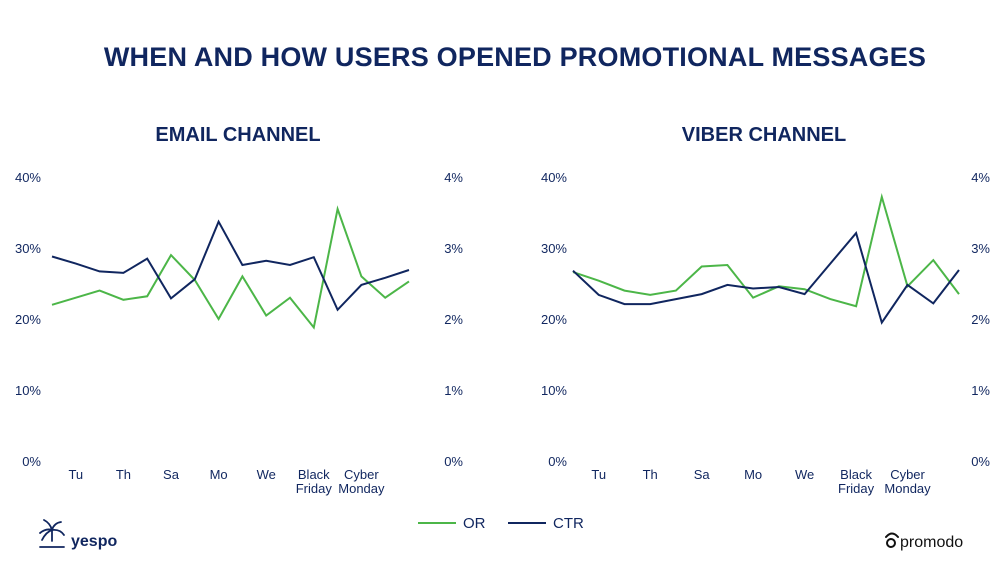 Image resolution: width=1002 pixels, height=563 pixels. I want to click on viber-y-right-tick: 3%, so click(980, 248).